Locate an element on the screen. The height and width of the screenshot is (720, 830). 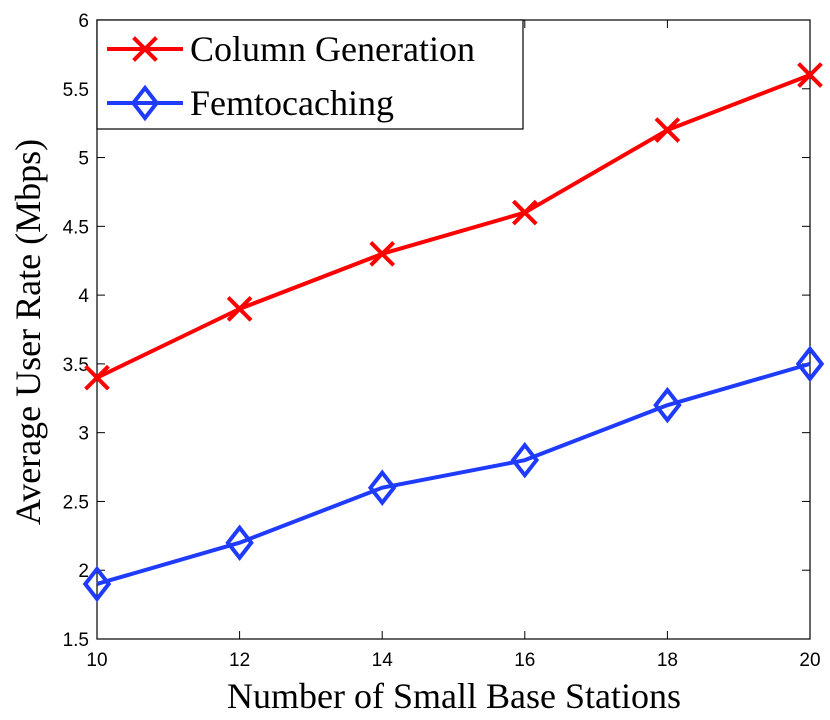
legend-item: Column Generation is located at coordinates (291, 49).